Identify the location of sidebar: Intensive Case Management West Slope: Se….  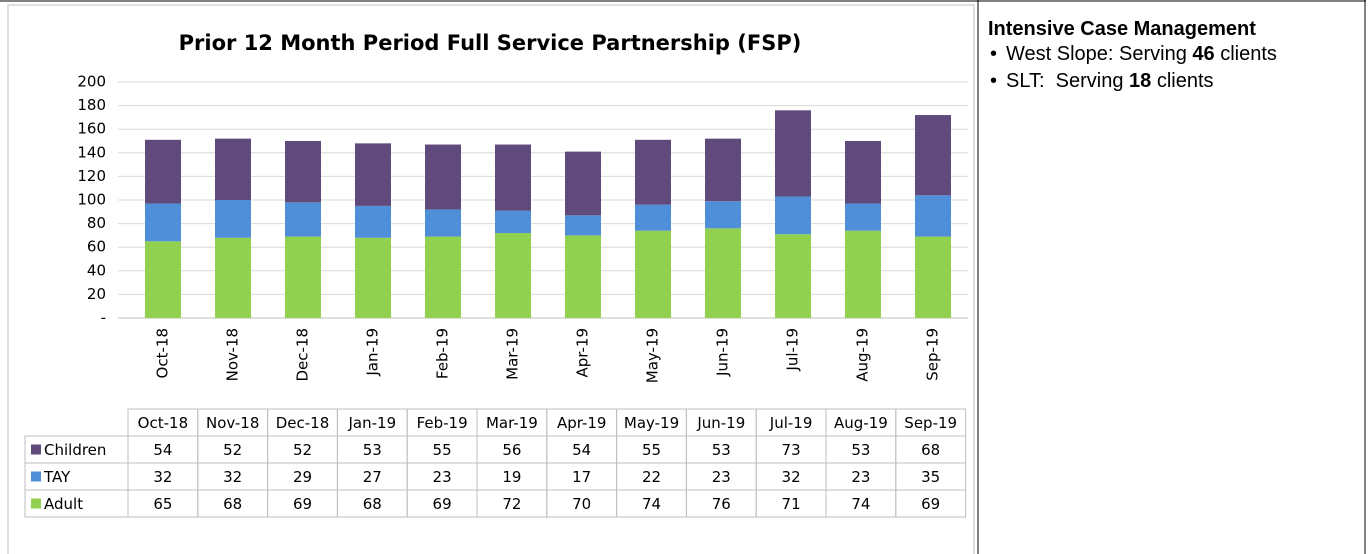
(1173, 57).